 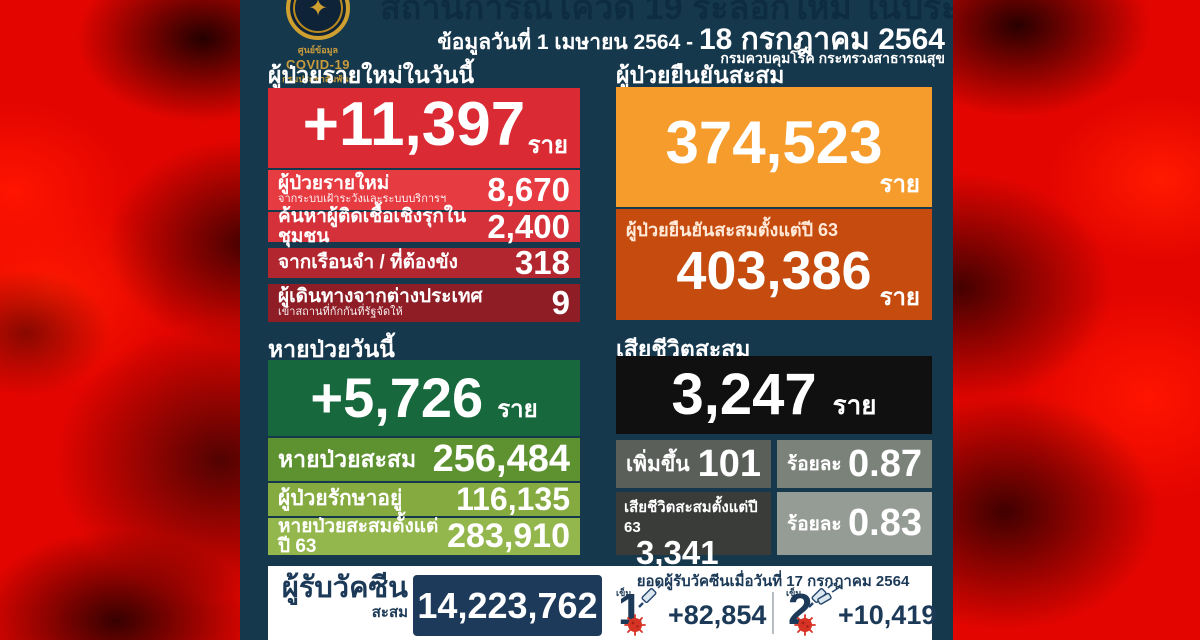 I want to click on deaths-percent-box: ร้อยละ 0.87, so click(x=854, y=464).